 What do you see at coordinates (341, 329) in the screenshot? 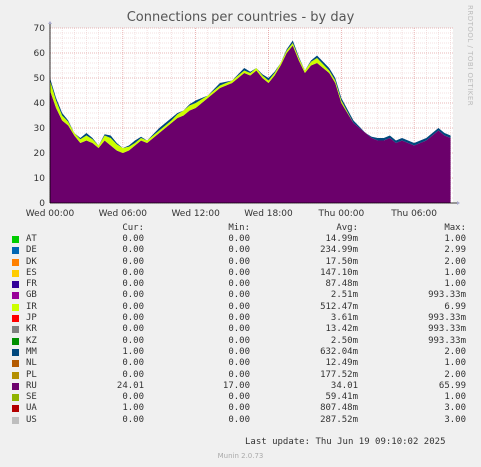
I see `legend-avg: 13.42m` at bounding box center [341, 329].